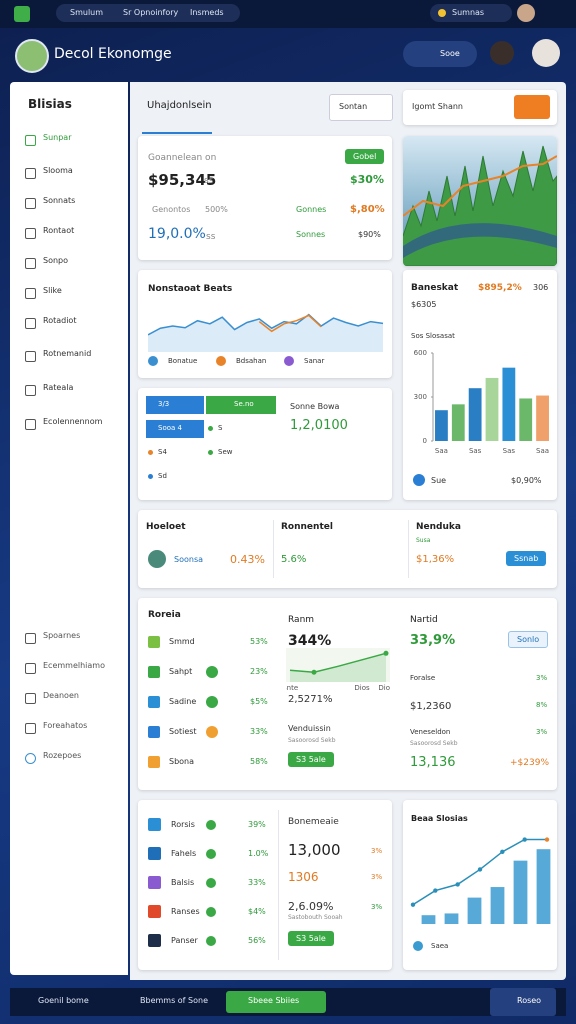 This screenshot has height=1024, width=576. What do you see at coordinates (113, 54) in the screenshot?
I see `header-title: Decol Ekonomge` at bounding box center [113, 54].